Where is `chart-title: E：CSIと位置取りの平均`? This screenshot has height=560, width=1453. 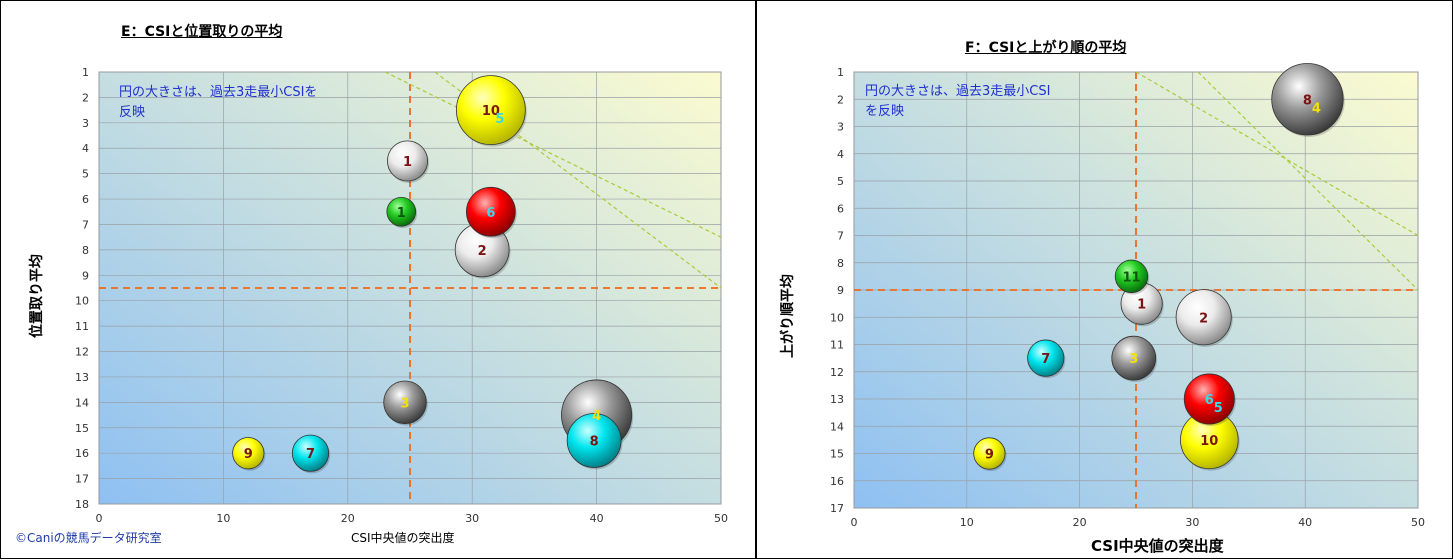
chart-title: E：CSIと位置取りの平均 is located at coordinates (202, 32).